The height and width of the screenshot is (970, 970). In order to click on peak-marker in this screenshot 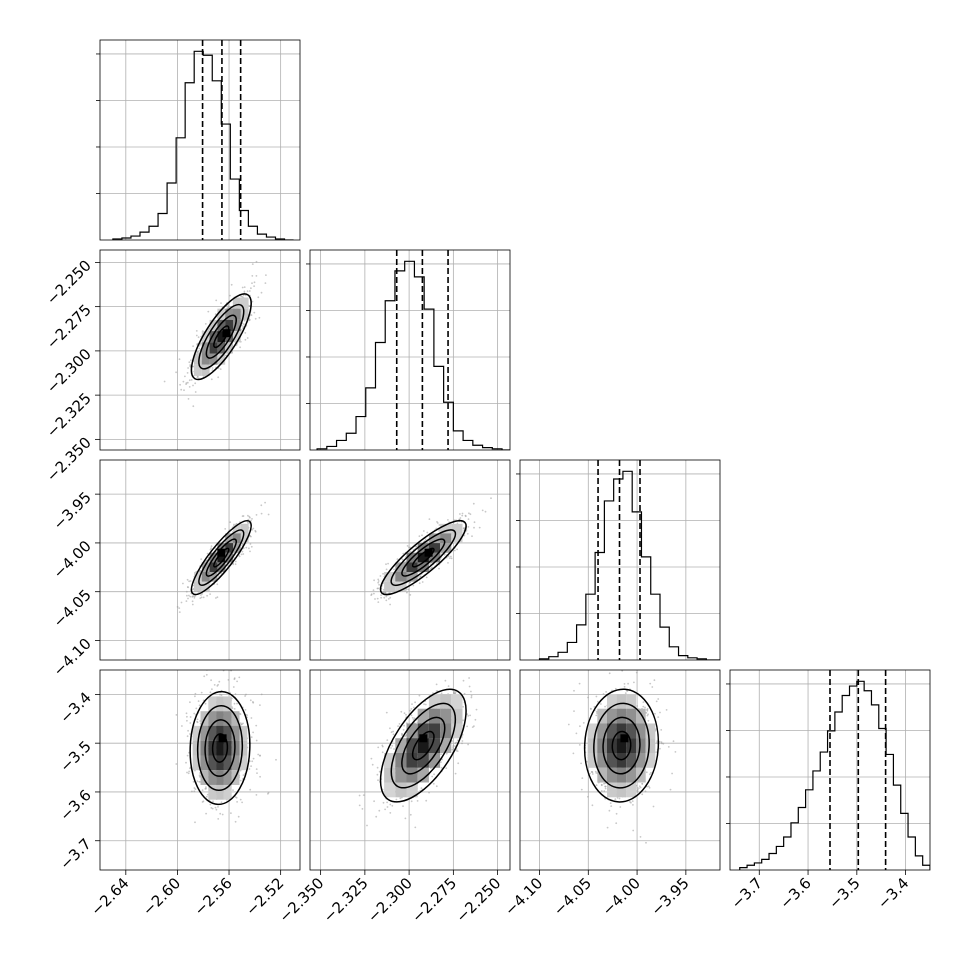, I will do `click(221, 552)`.